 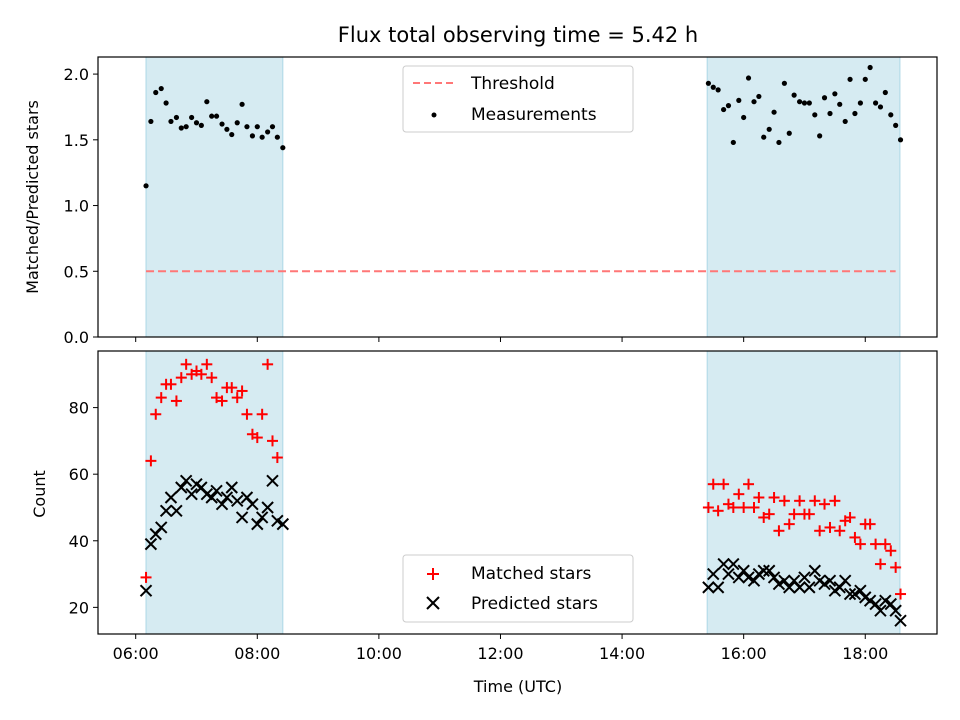 What do you see at coordinates (534, 115) in the screenshot?
I see `measurements-legend-label: Measurements` at bounding box center [534, 115].